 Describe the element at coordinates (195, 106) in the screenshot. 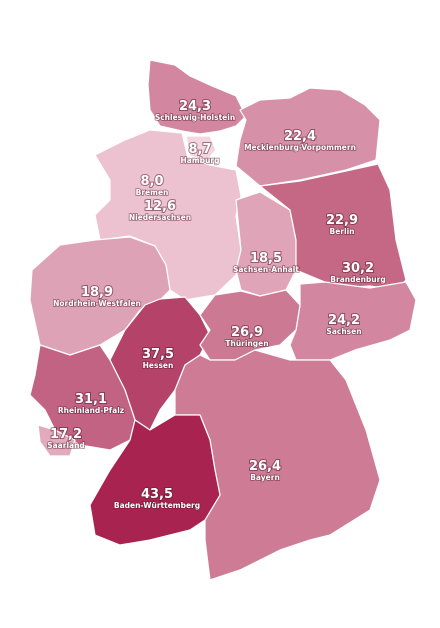

I see `value-label: 24,3` at that location.